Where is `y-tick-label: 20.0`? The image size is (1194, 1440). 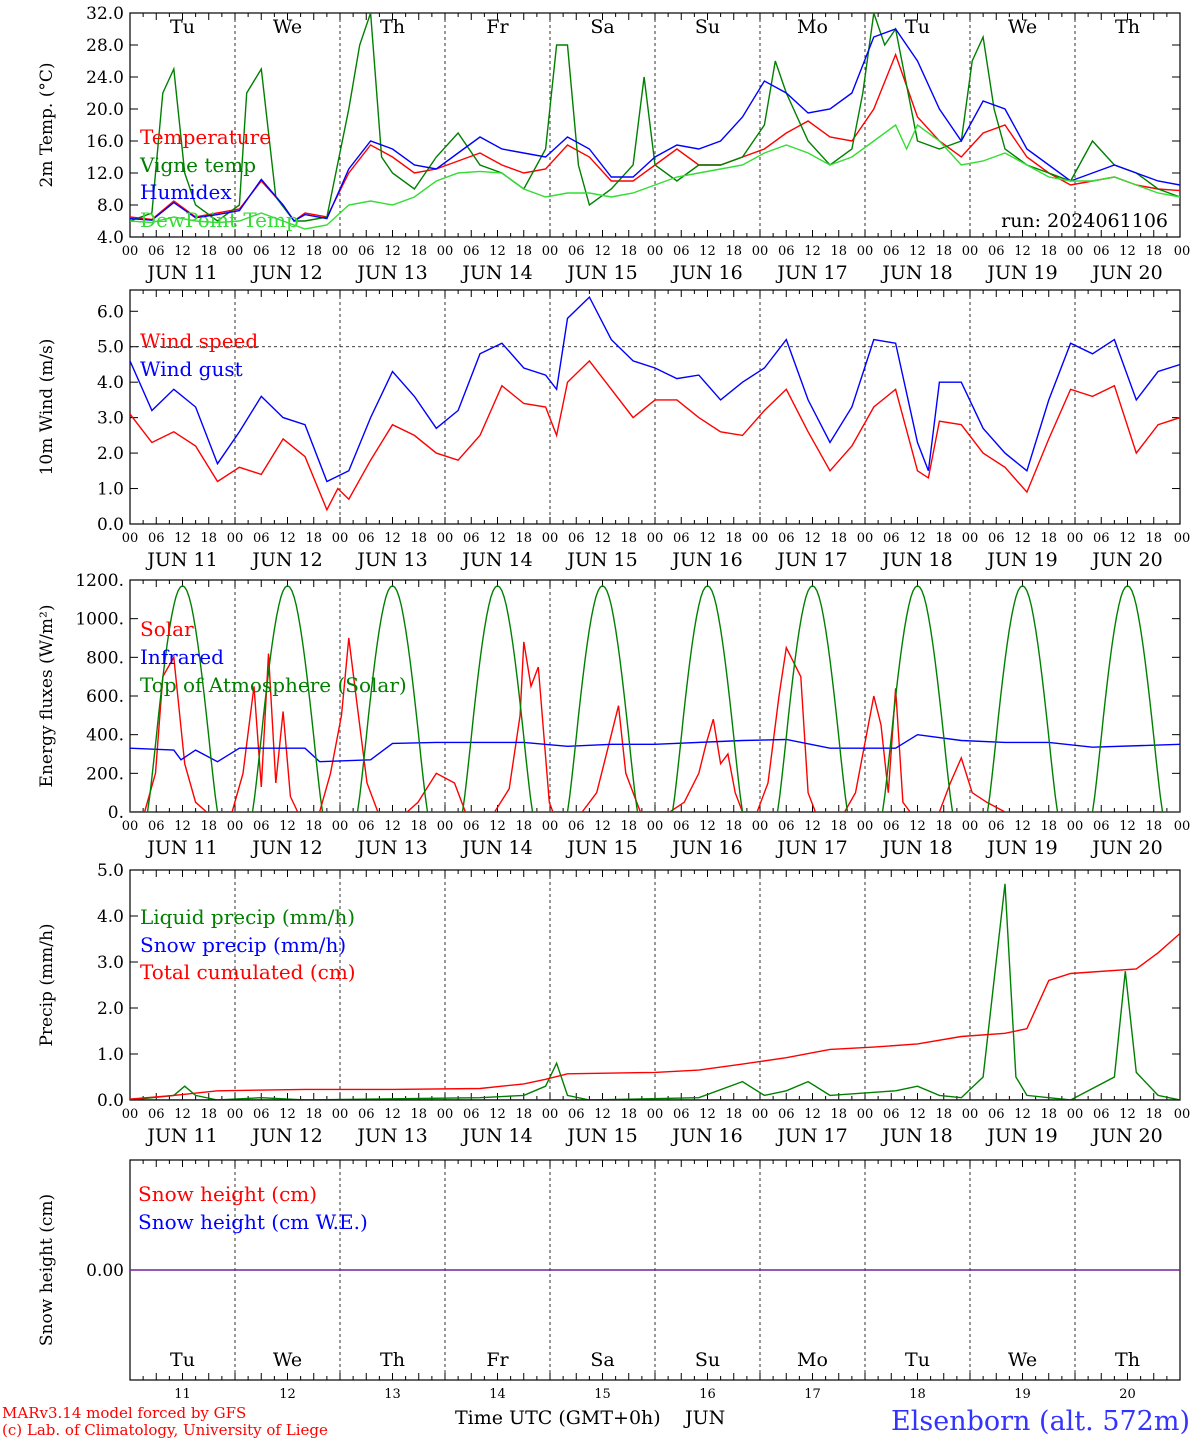
y-tick-label: 20.0 is located at coordinates (105, 110).